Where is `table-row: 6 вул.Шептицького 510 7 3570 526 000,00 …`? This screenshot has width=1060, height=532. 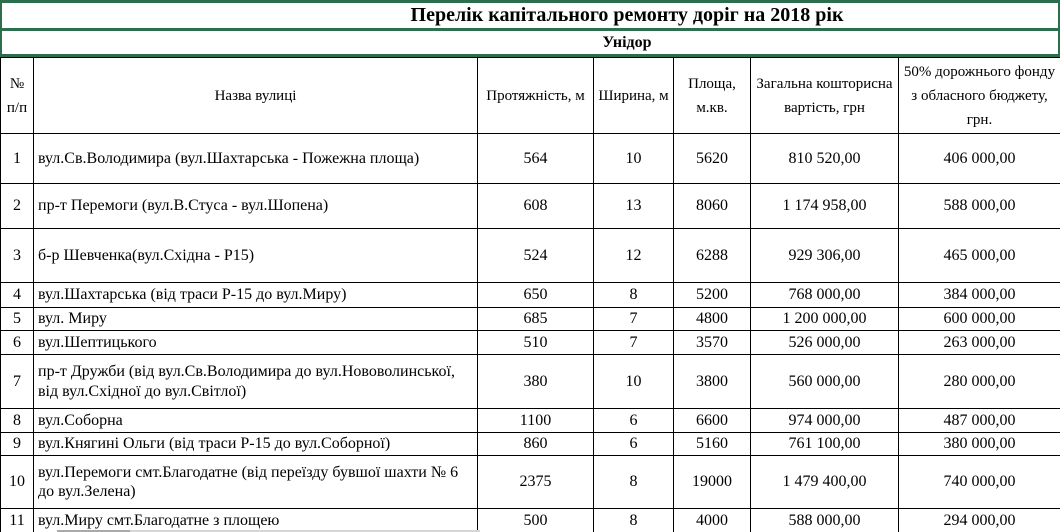
table-row: 6 вул.Шептицького 510 7 3570 526 000,00 … is located at coordinates (530, 342).